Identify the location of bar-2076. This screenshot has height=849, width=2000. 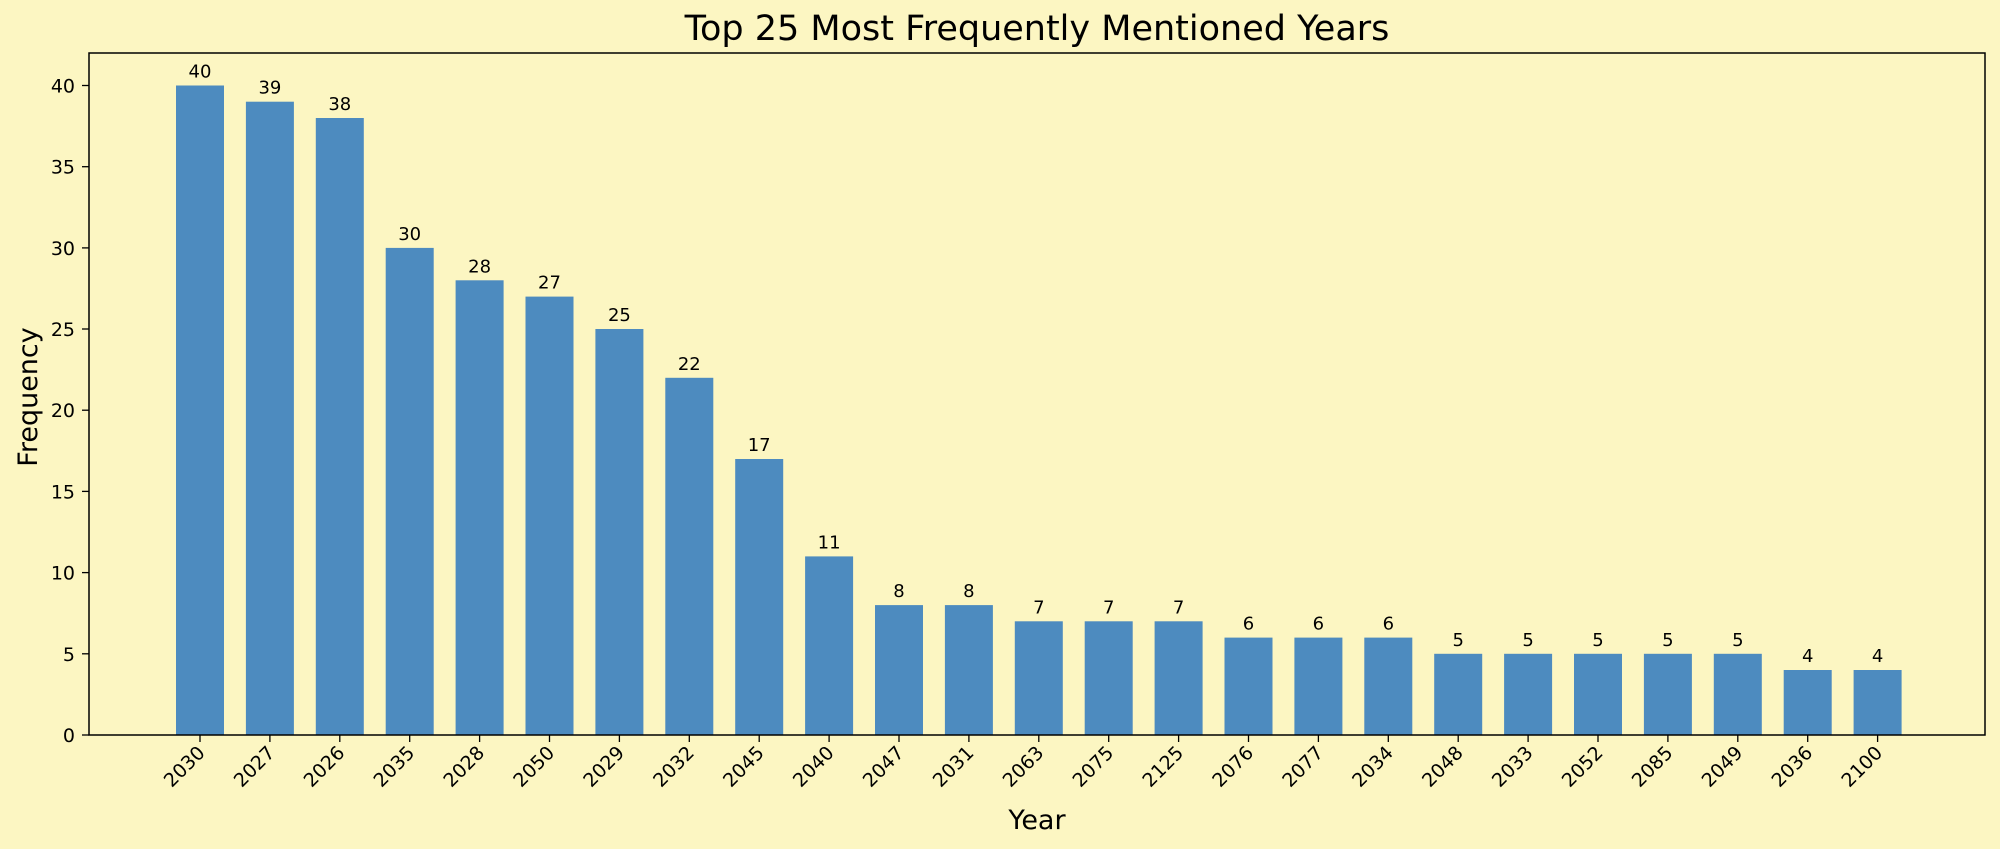
(1248, 686).